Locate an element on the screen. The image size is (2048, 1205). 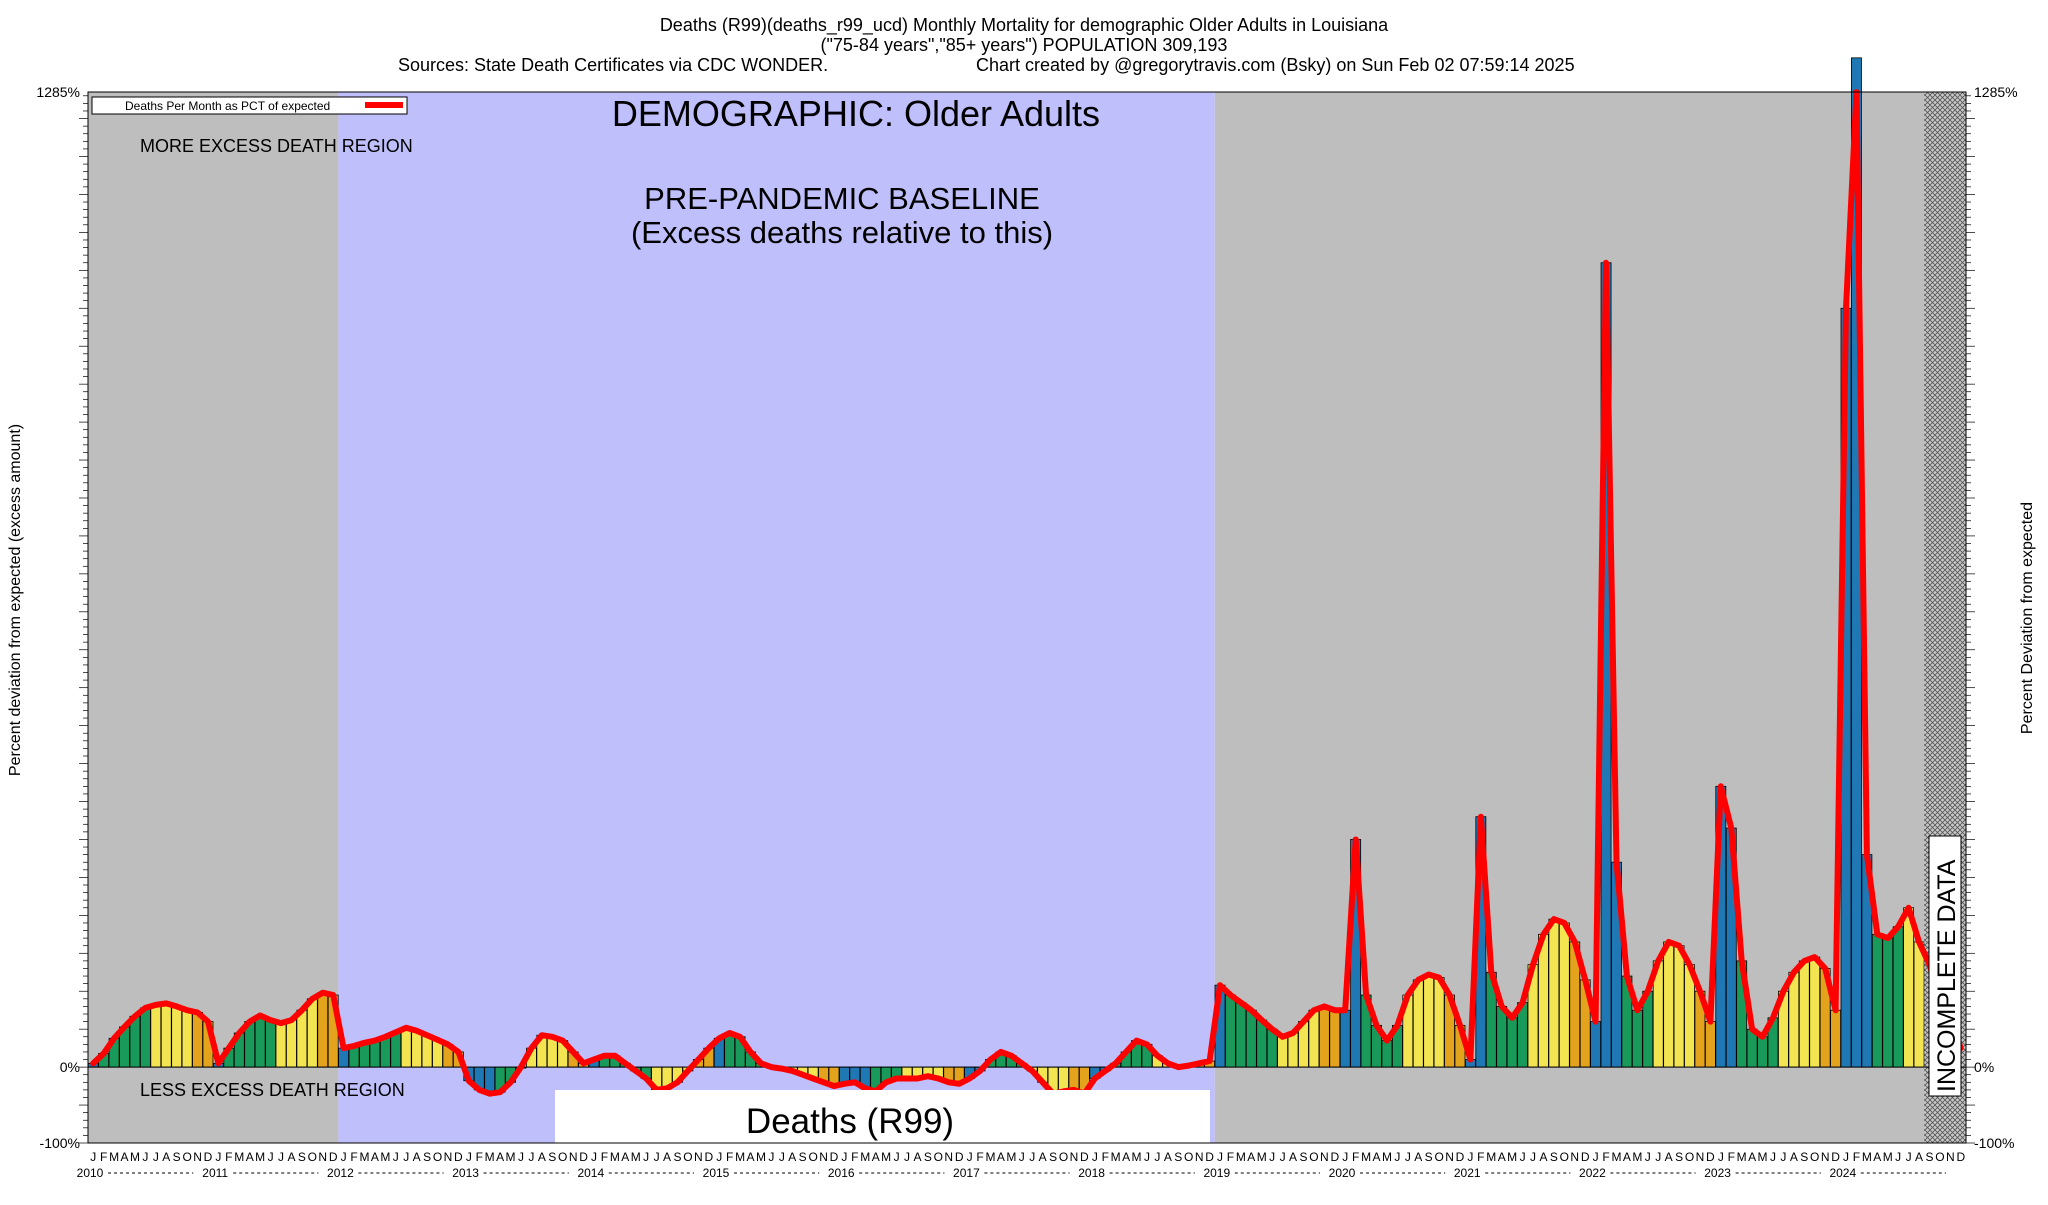
y-tick-label-right: 0% is located at coordinates (1984, 1067).